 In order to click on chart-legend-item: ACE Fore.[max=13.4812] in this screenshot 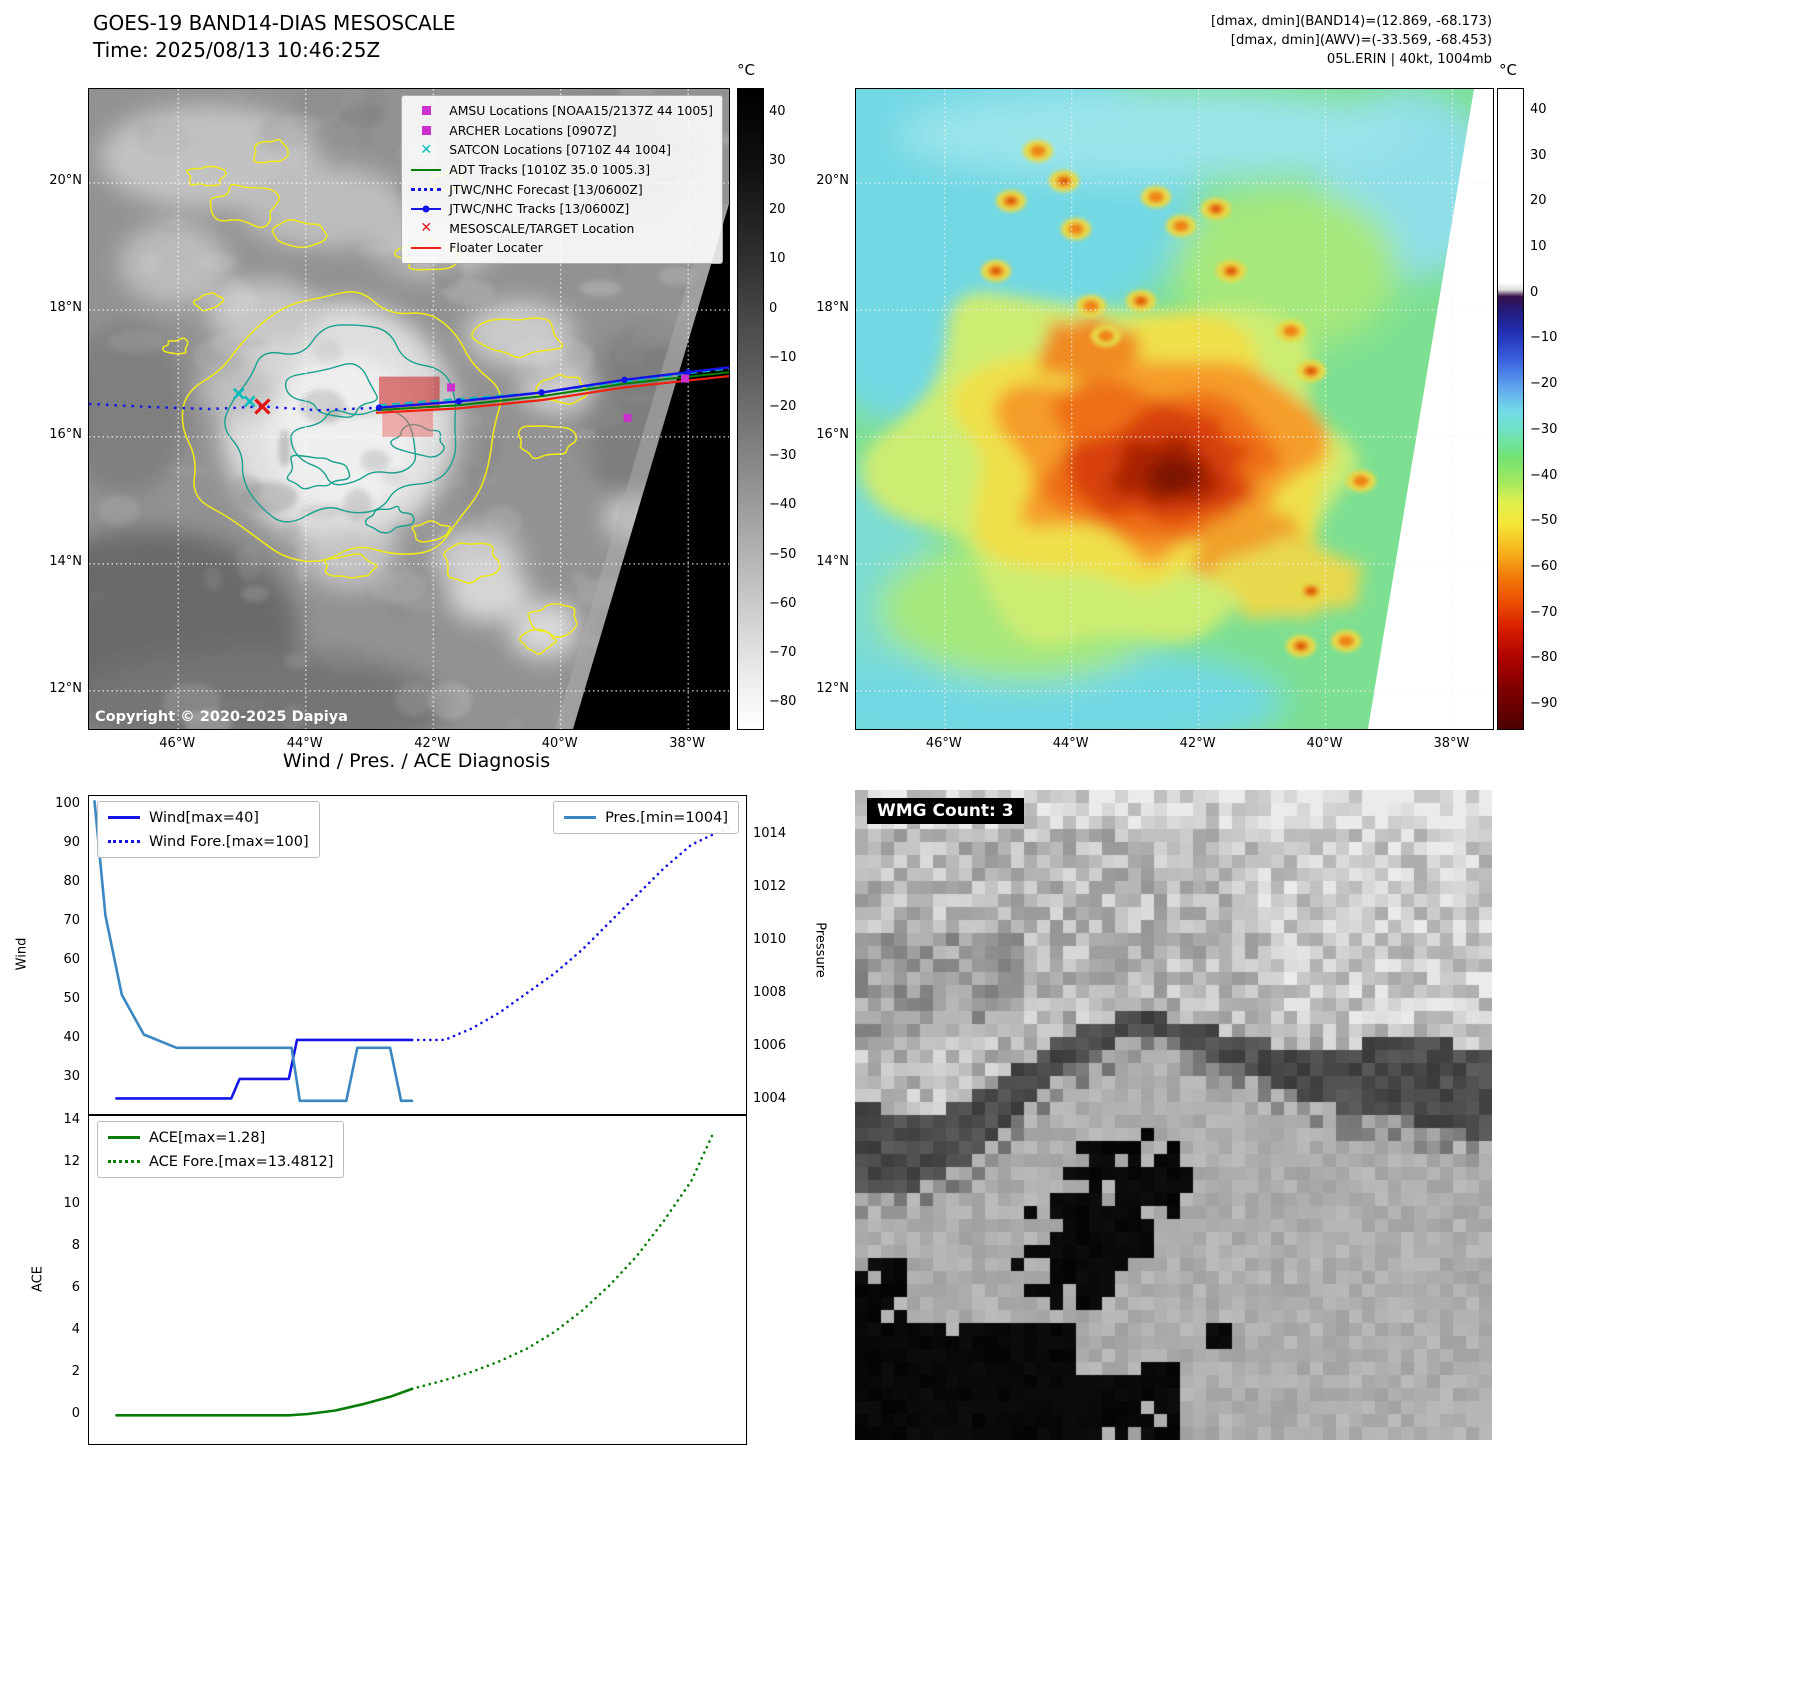, I will do `click(220, 1161)`.